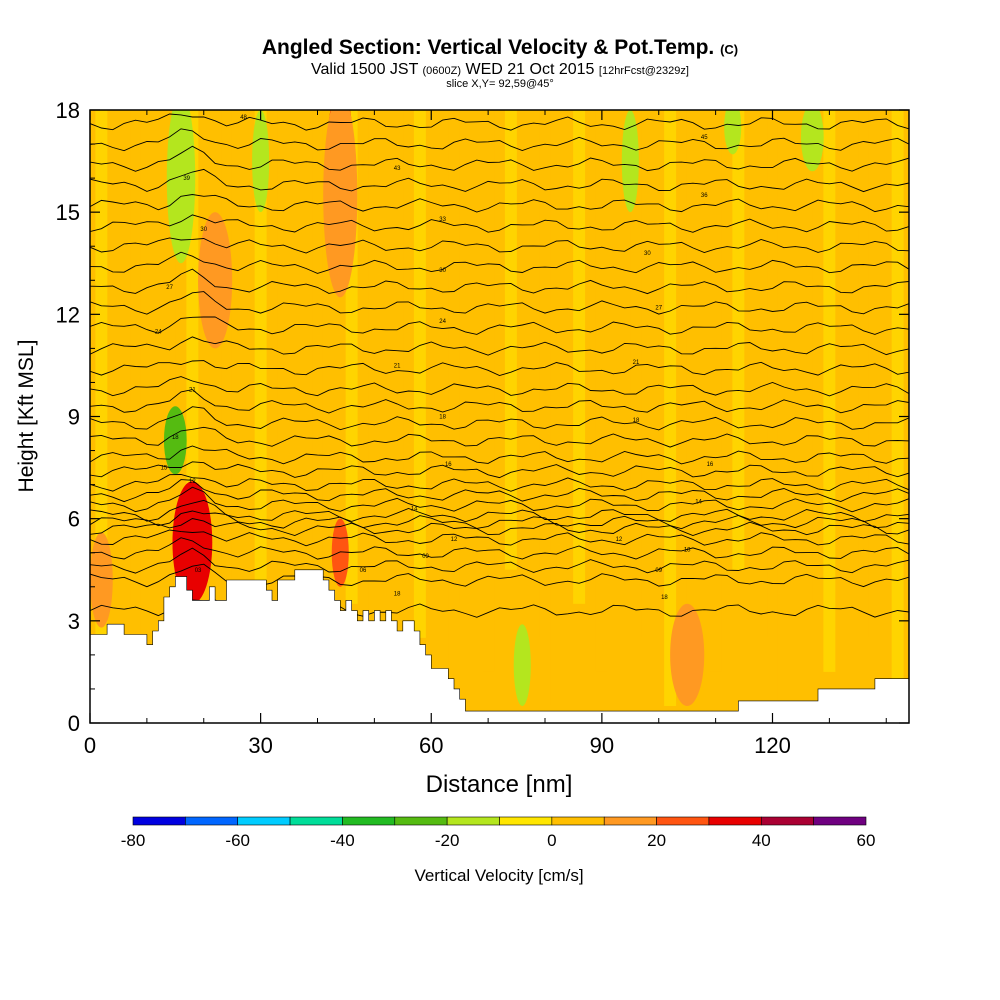 The height and width of the screenshot is (1000, 1000). I want to click on contour-label: 27, so click(169, 288).